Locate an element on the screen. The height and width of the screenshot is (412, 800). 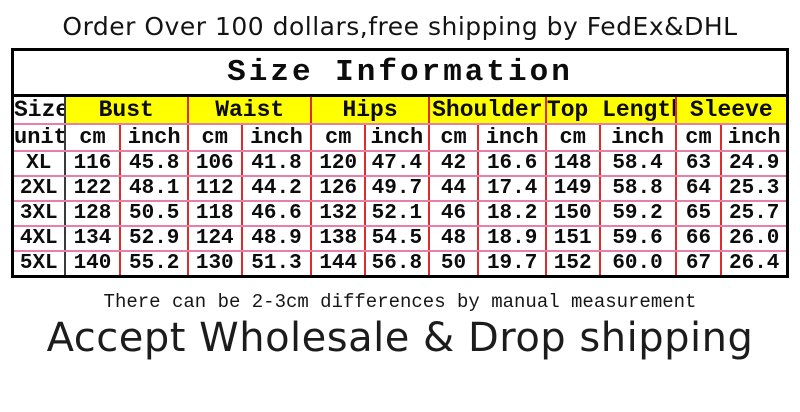
data-cell: 16.6 is located at coordinates (512, 163).